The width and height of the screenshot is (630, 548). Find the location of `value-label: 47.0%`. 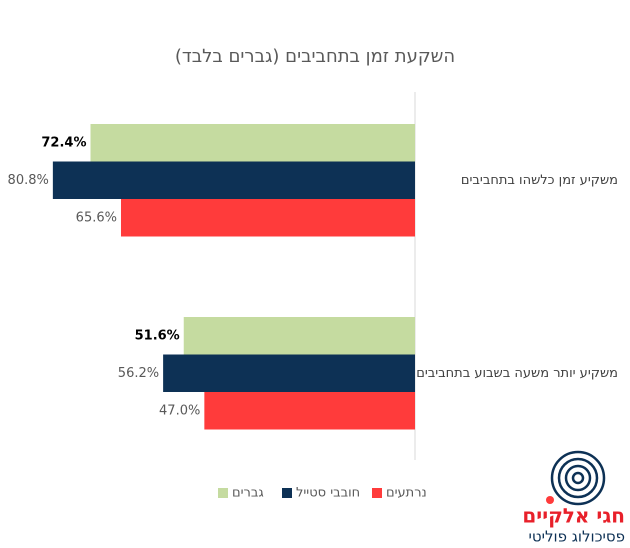

value-label: 47.0% is located at coordinates (179, 410).